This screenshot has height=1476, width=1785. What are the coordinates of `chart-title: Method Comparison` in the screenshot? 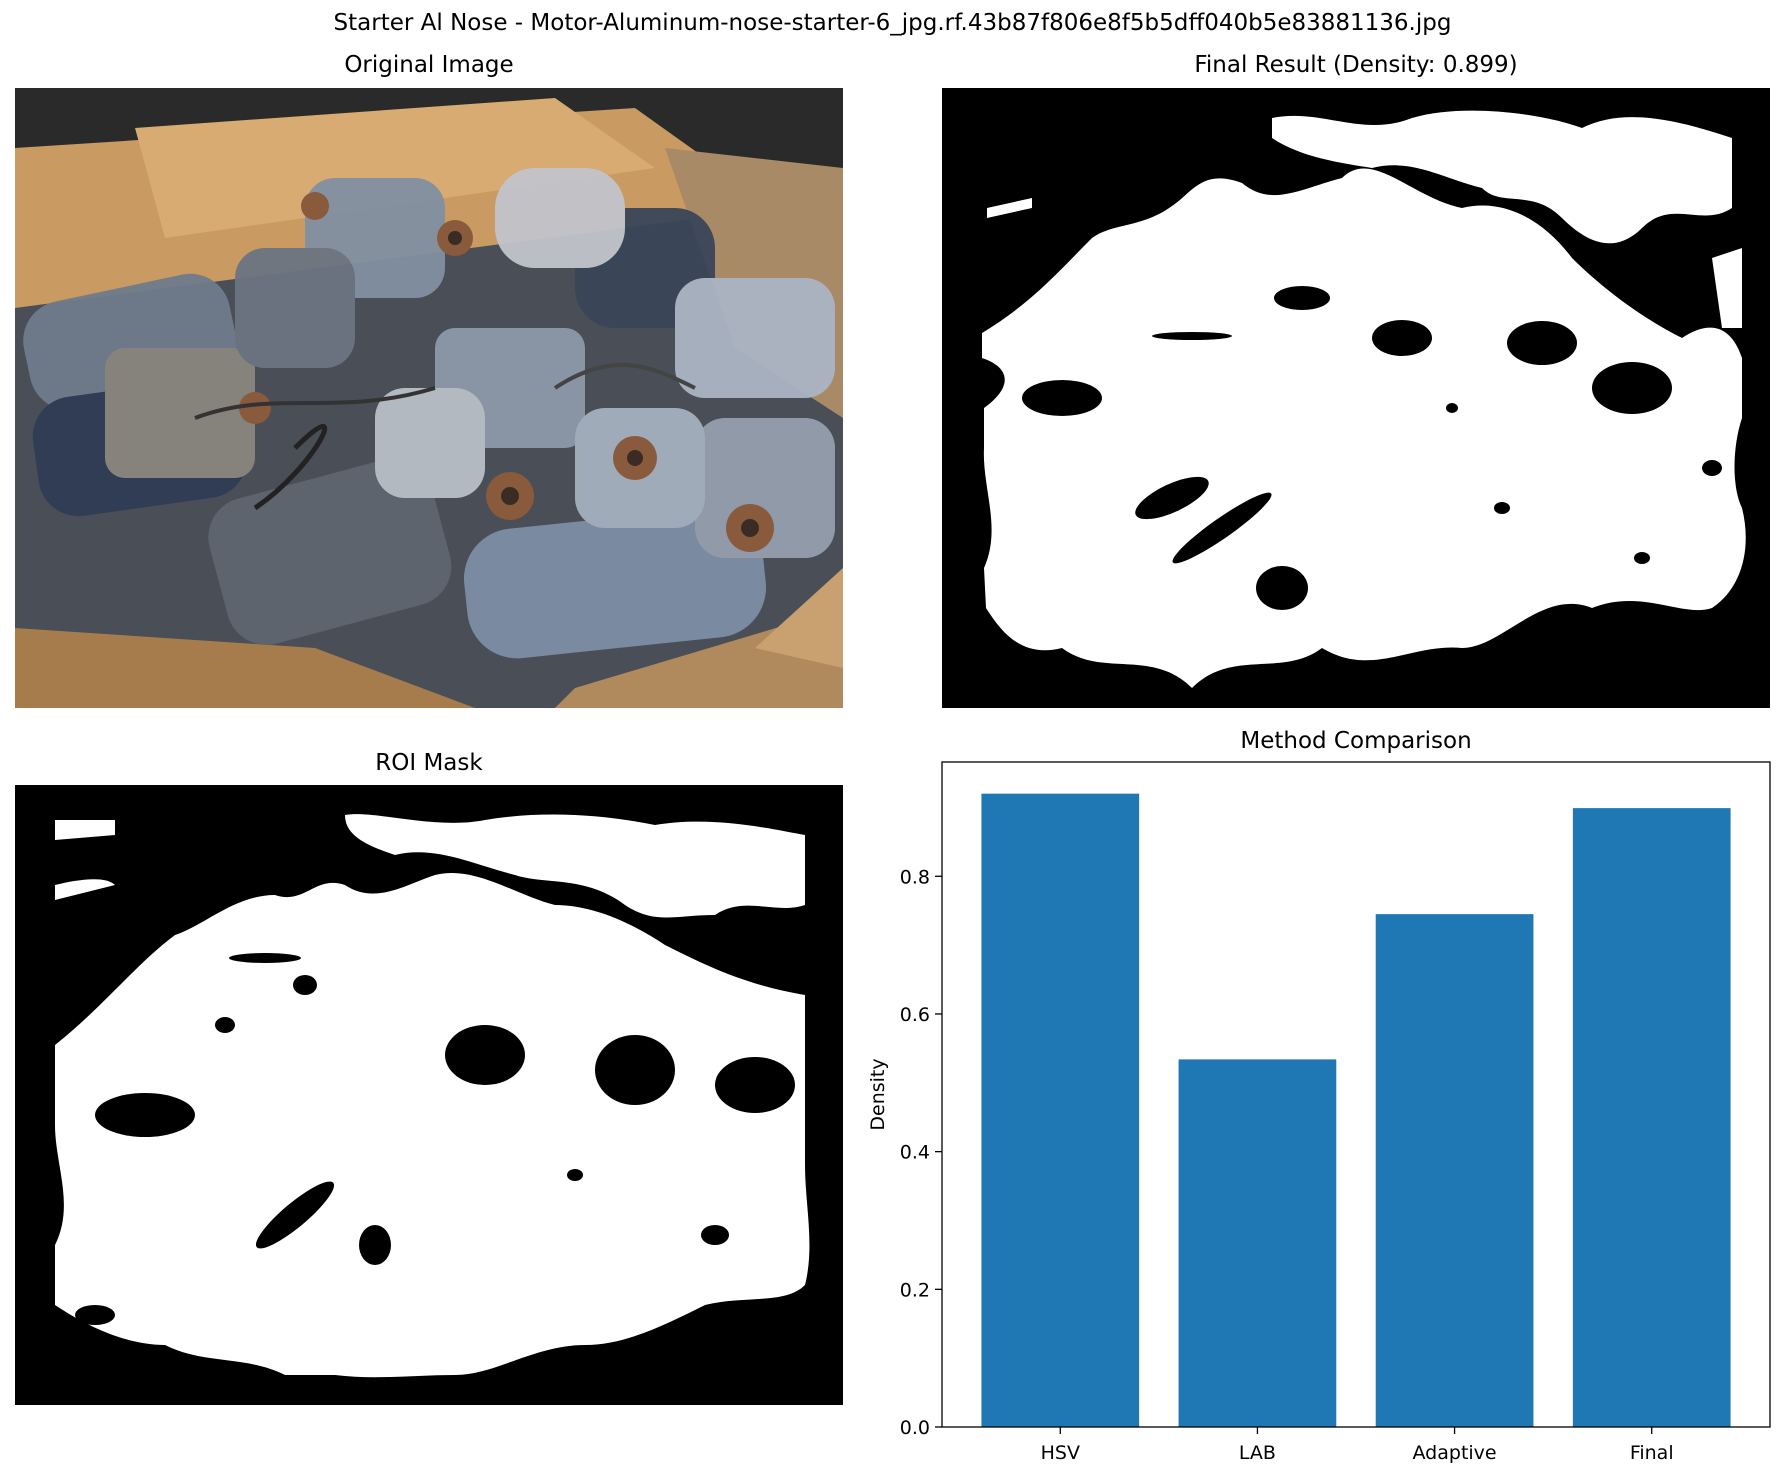 It's located at (1356, 741).